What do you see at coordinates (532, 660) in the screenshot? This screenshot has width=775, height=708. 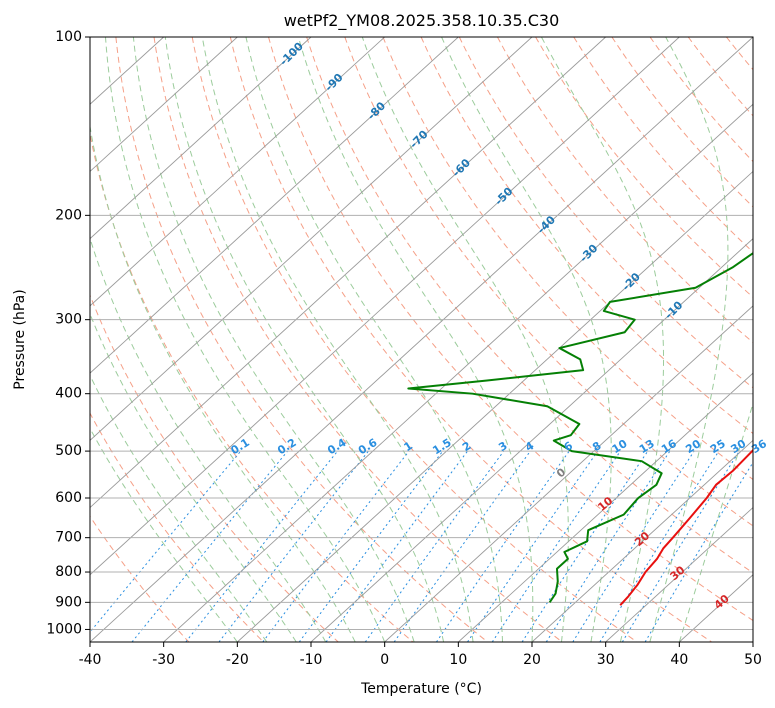 I see `x-tick-label: 20` at bounding box center [532, 660].